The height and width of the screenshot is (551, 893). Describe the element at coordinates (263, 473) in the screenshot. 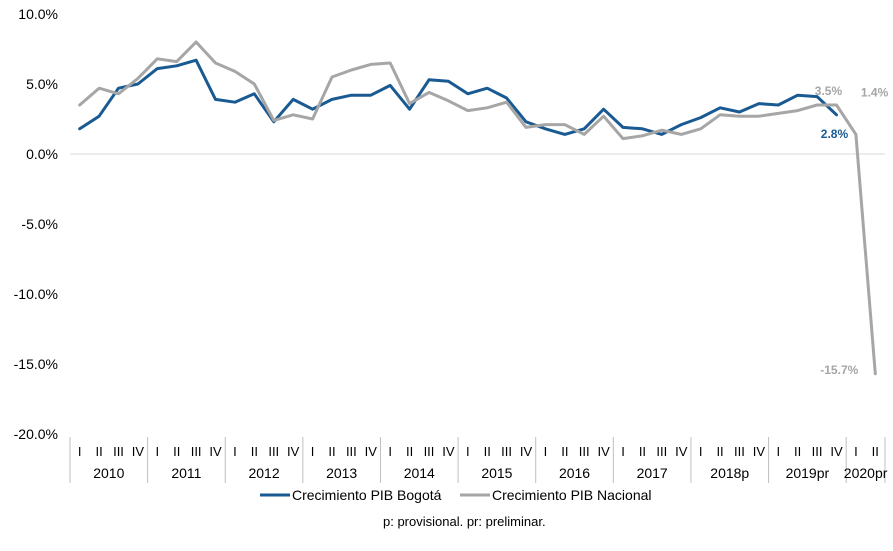

I see `x-year-label: 2012` at that location.